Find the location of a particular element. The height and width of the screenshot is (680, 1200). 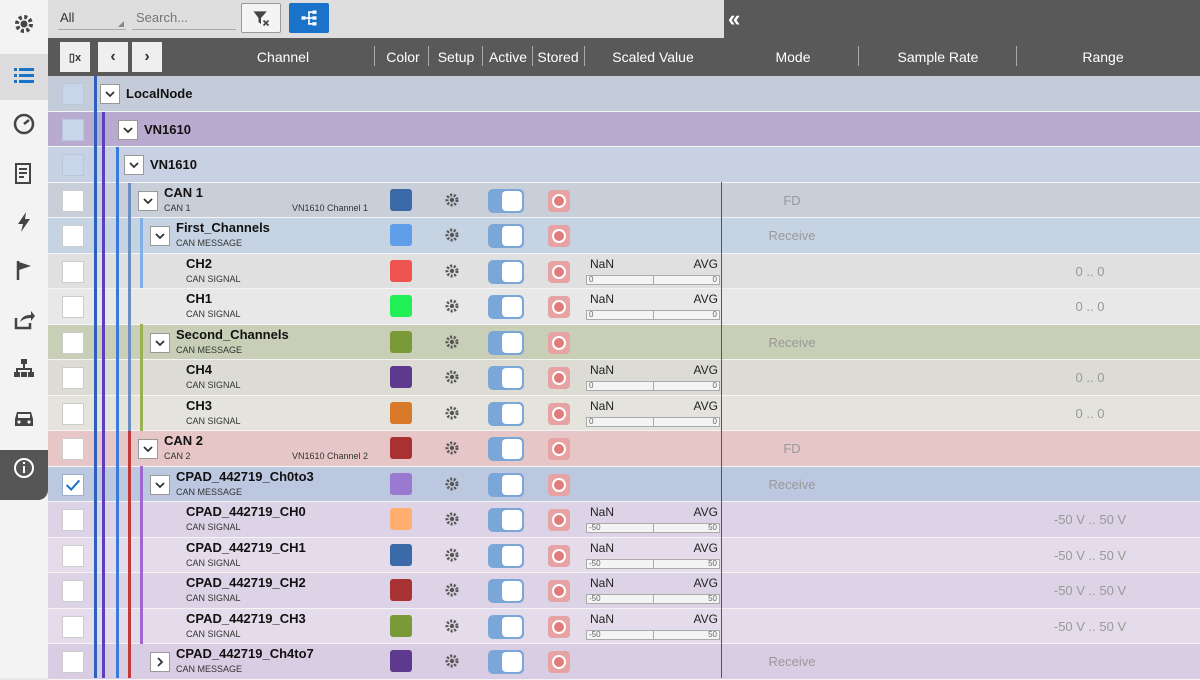

tree-row: LocalNode is located at coordinates (624, 94).